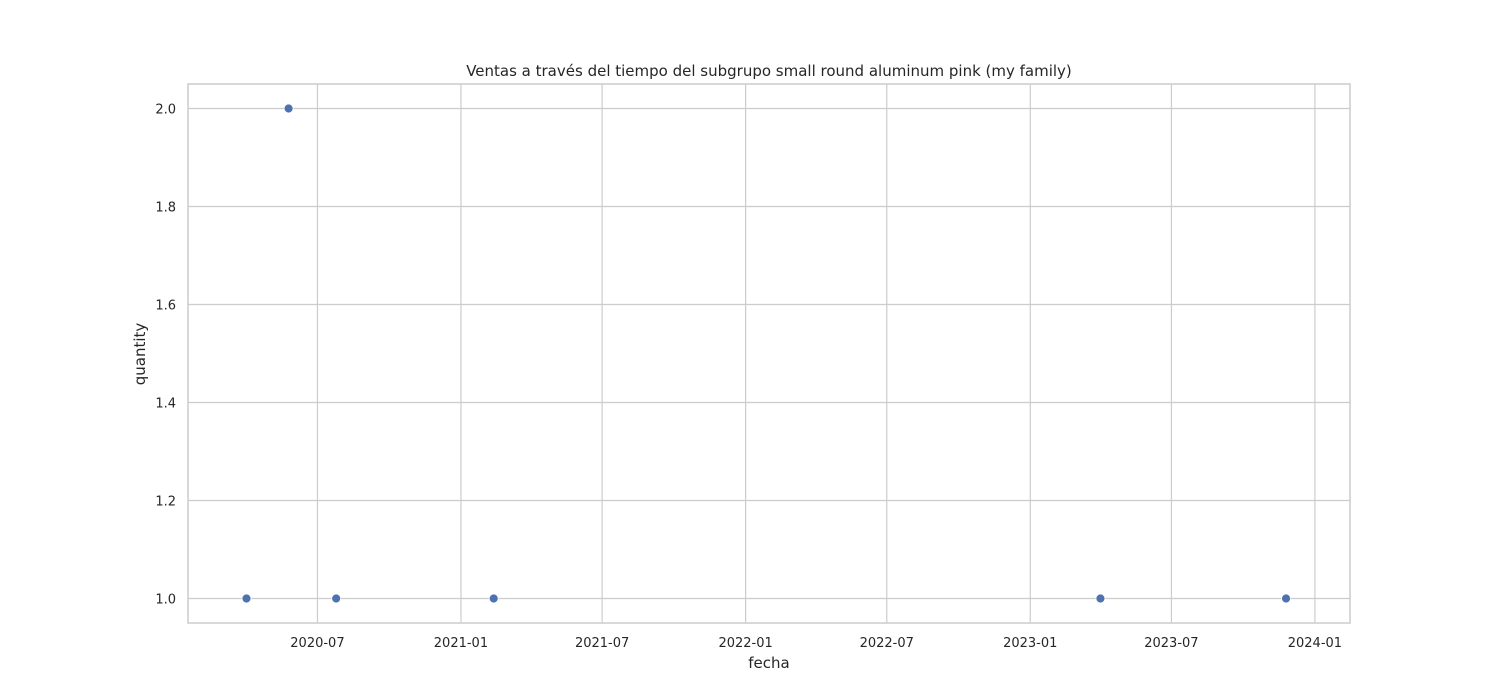 The height and width of the screenshot is (700, 1500). Describe the element at coordinates (745, 643) in the screenshot. I see `x-tick-label: 2022-01` at that location.